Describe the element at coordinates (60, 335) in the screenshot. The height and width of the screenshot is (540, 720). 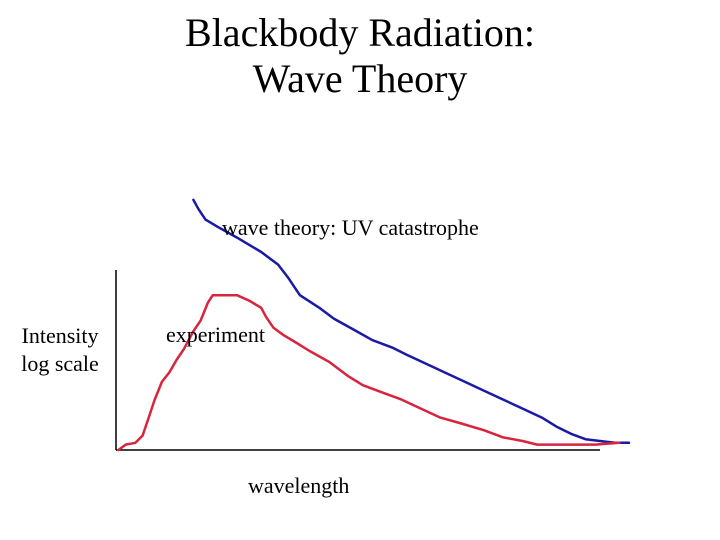
I see `y-axis-label-line-1: Intensity` at that location.